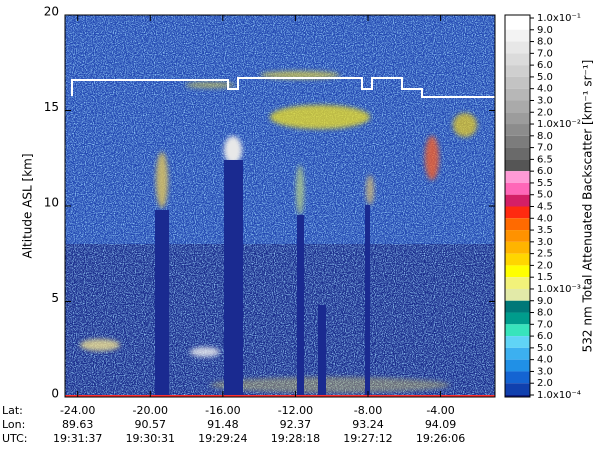 Image resolution: width=600 pixels, height=452 pixels. What do you see at coordinates (295, 410) in the screenshot?
I see `x-tick-label: -12.00` at bounding box center [295, 410].